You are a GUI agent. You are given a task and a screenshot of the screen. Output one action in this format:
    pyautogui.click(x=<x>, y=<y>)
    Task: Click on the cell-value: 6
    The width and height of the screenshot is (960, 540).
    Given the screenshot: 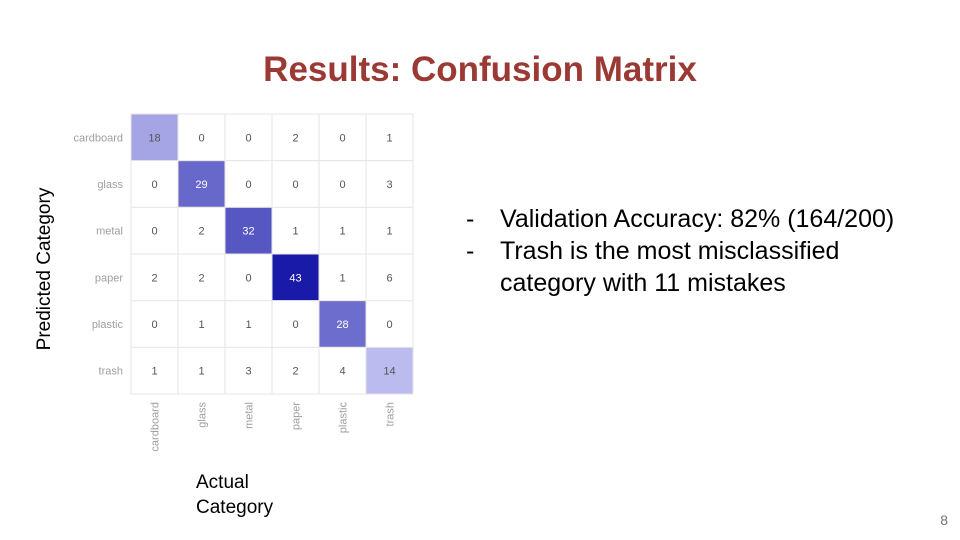 What is the action you would take?
    pyautogui.click(x=389, y=278)
    